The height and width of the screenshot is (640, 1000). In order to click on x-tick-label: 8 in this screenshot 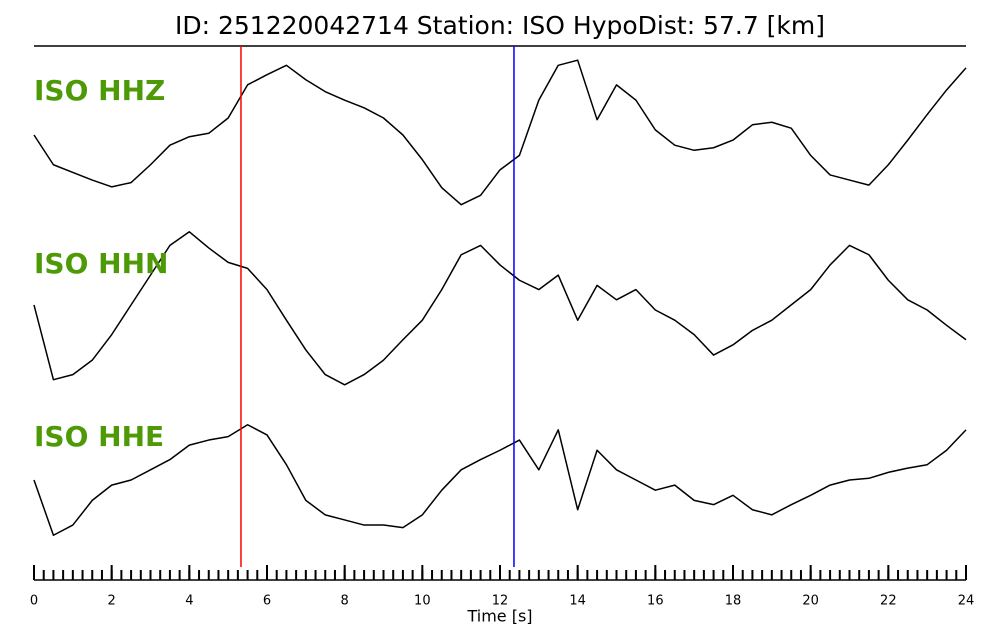, I will do `click(345, 601)`.